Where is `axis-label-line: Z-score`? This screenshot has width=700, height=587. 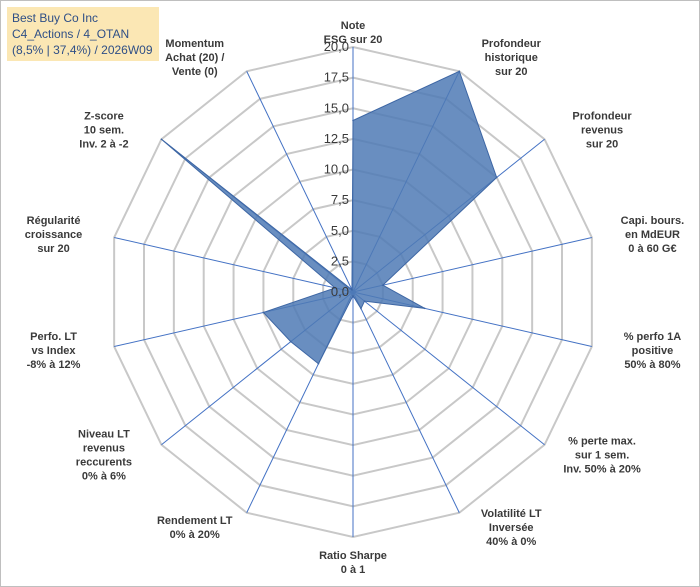 axis-label-line: Z-score is located at coordinates (104, 116).